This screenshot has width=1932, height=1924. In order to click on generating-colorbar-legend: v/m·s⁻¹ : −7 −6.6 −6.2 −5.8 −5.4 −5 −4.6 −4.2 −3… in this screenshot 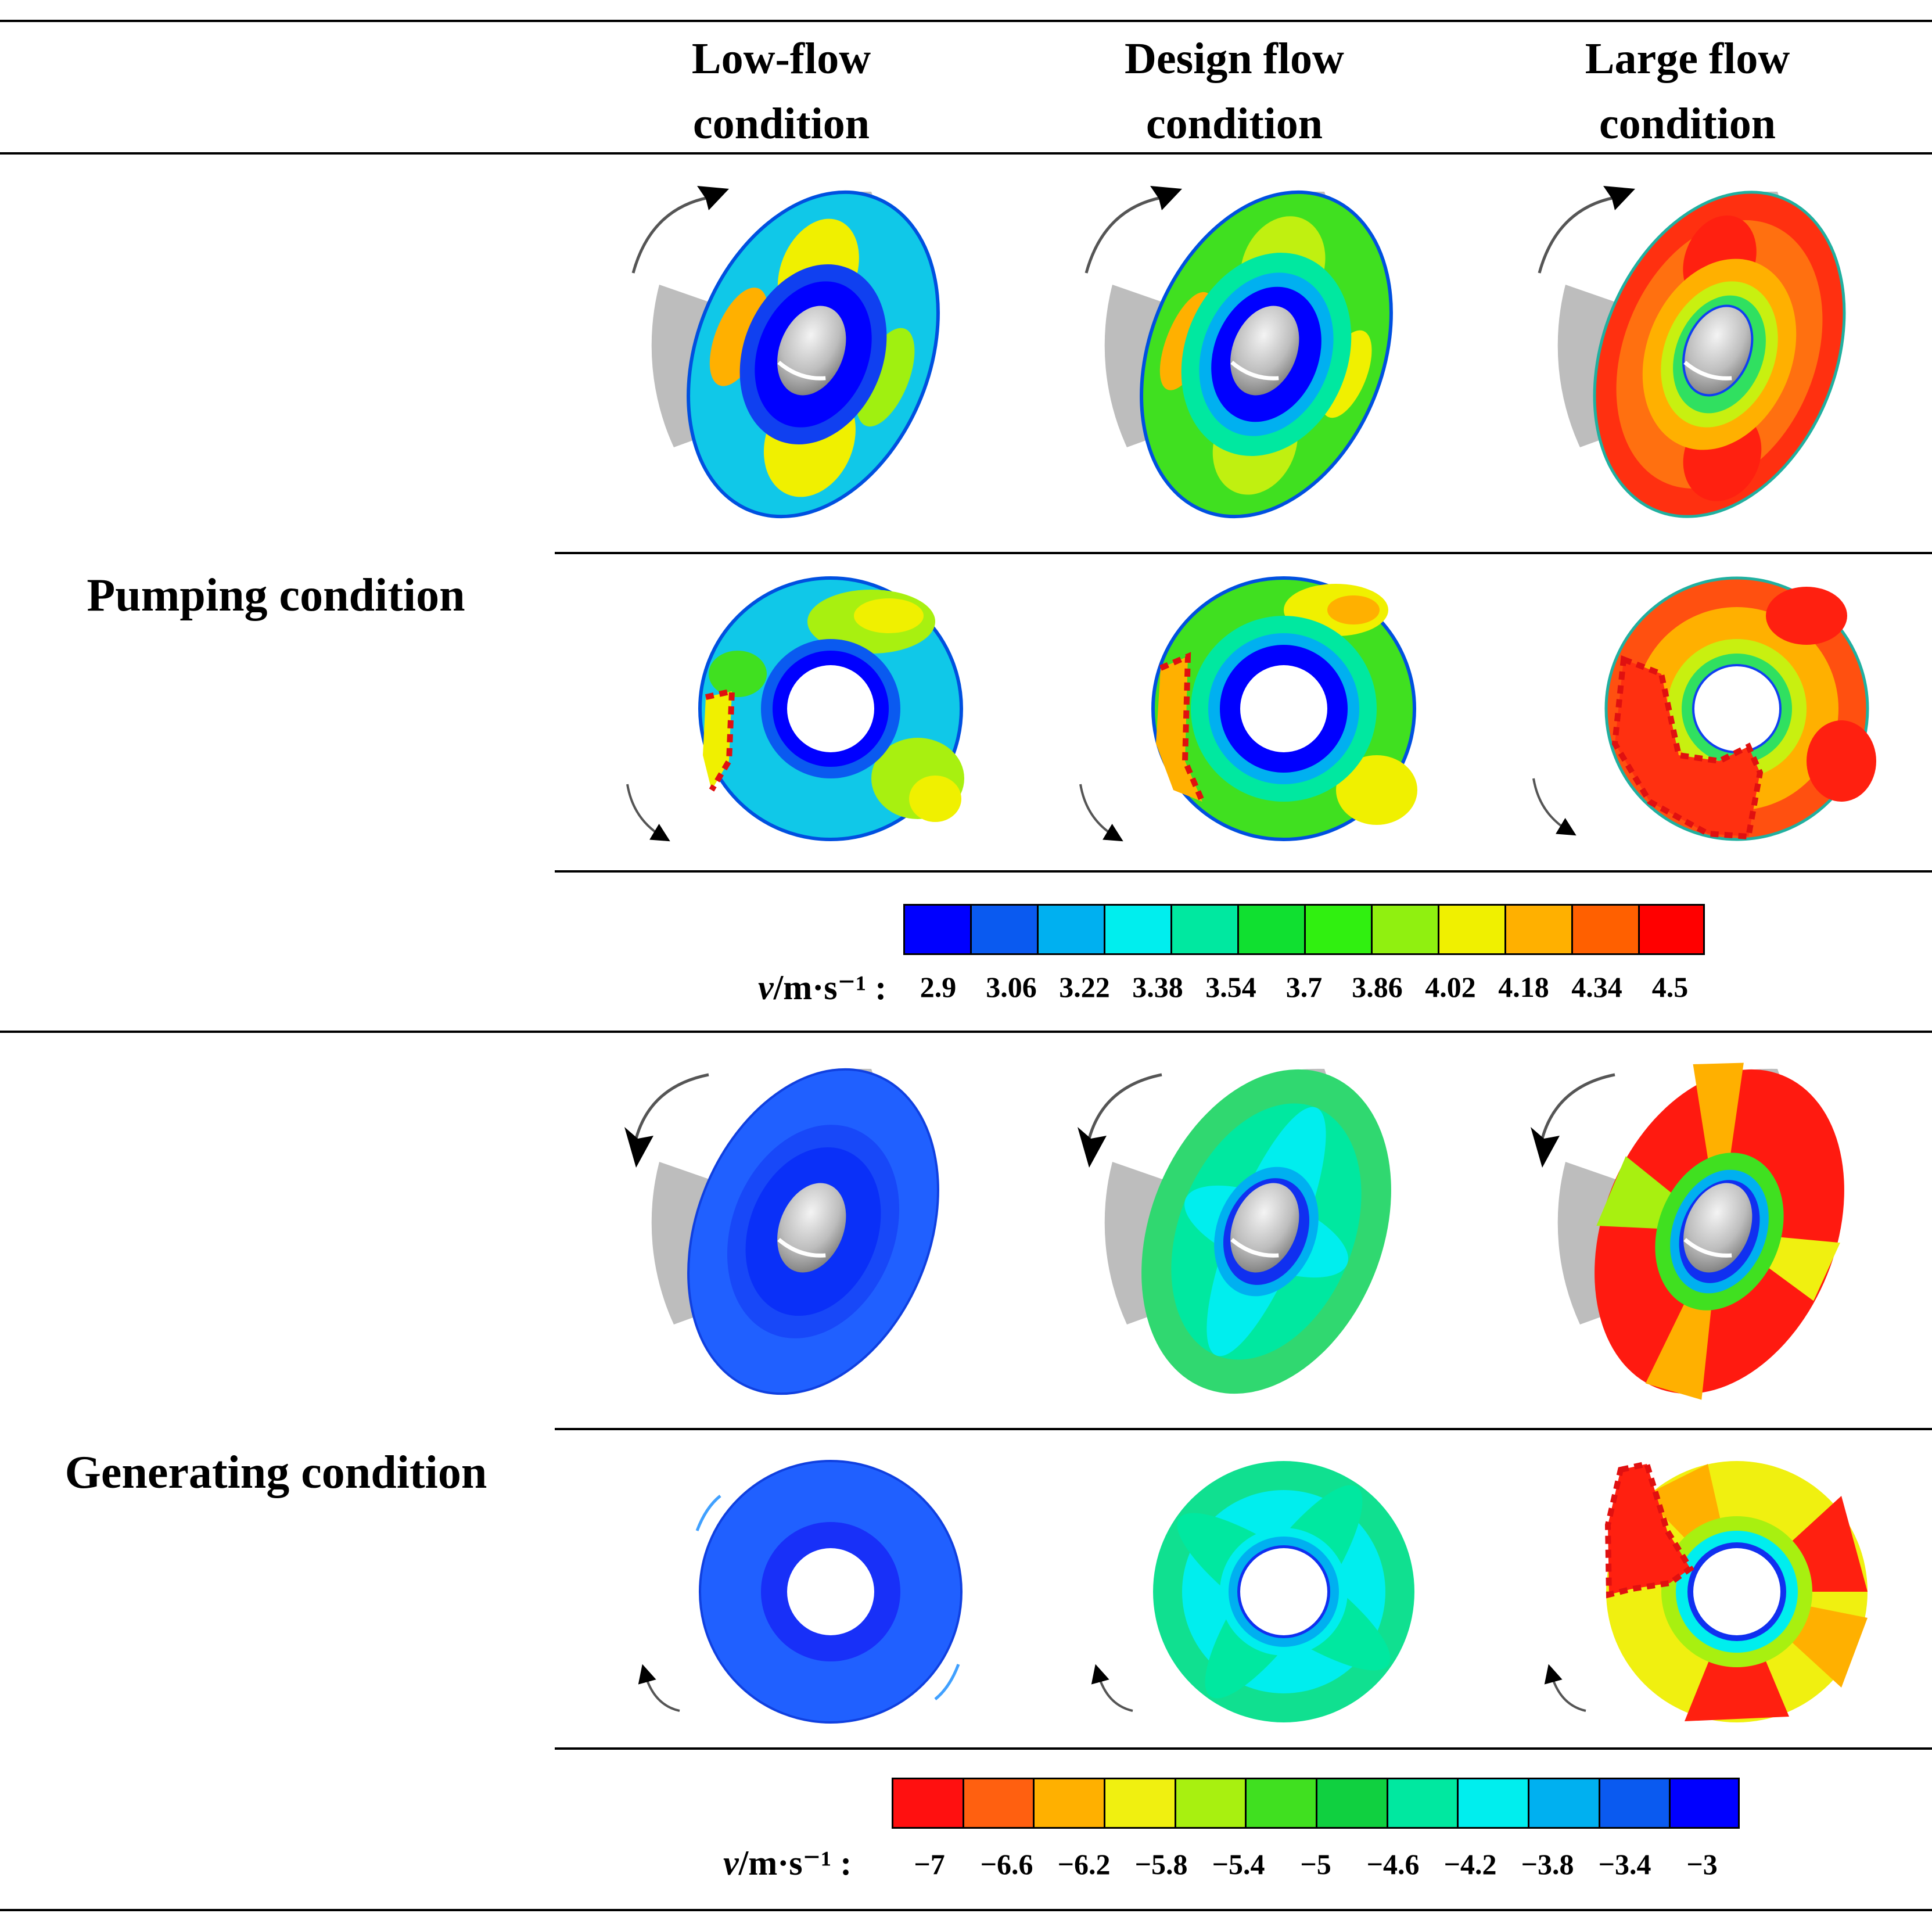, I will do `click(966, 1830)`.